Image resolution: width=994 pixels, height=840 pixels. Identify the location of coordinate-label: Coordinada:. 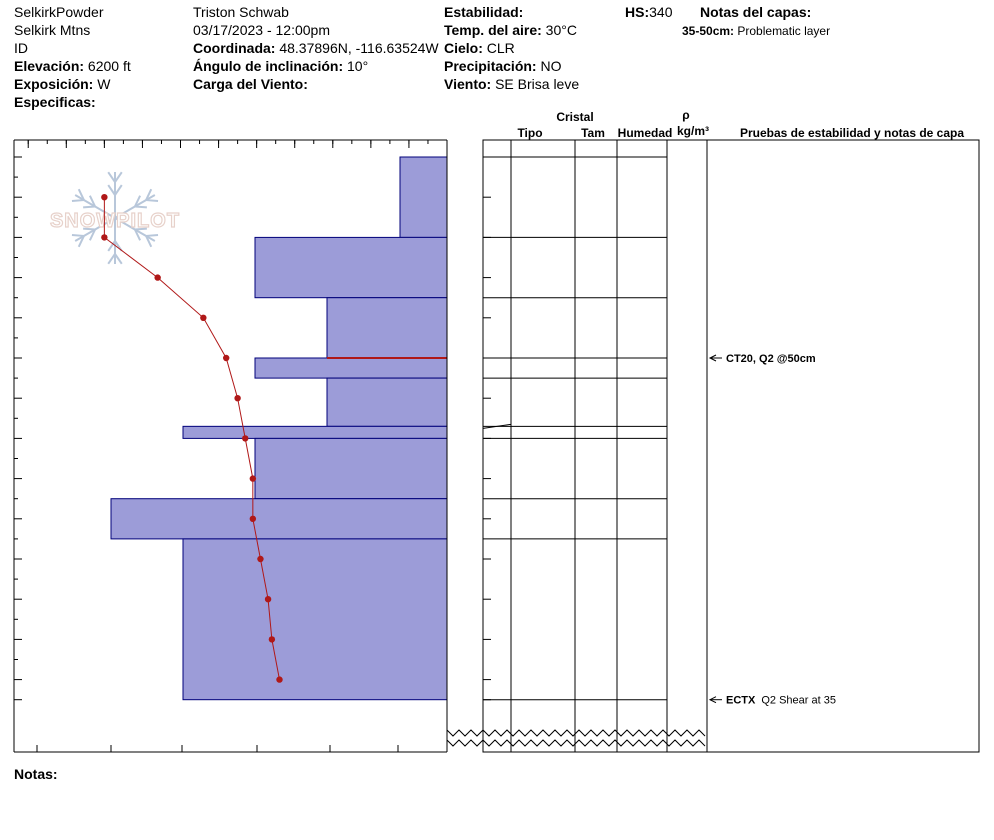
(234, 48).